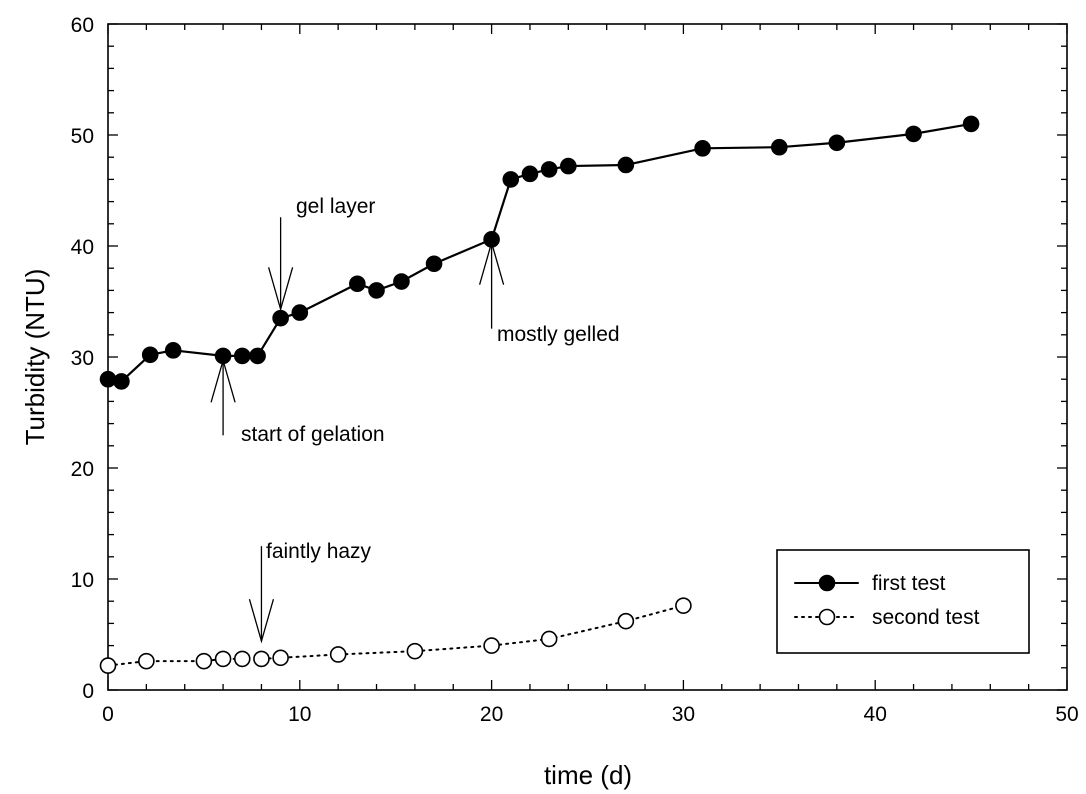 This screenshot has height=794, width=1086. Describe the element at coordinates (683, 714) in the screenshot. I see `x-tick-label: 30` at that location.